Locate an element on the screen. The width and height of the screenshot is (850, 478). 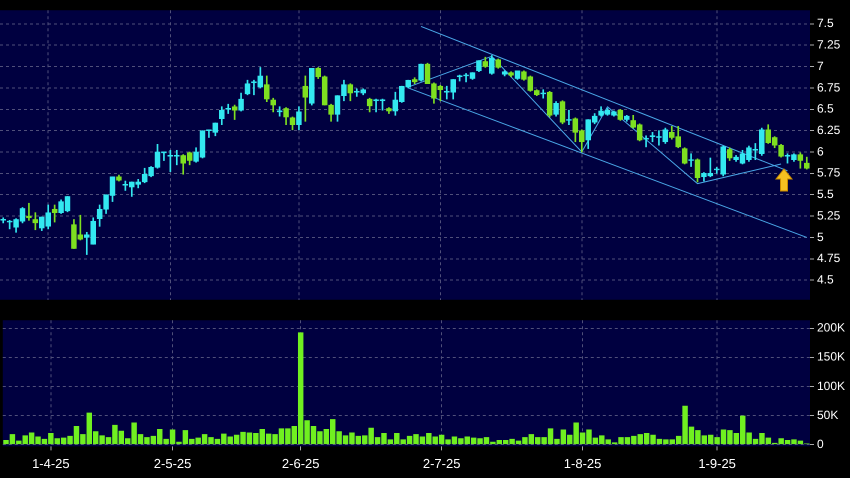
y-tick-label: 5.75 is located at coordinates (829, 173).